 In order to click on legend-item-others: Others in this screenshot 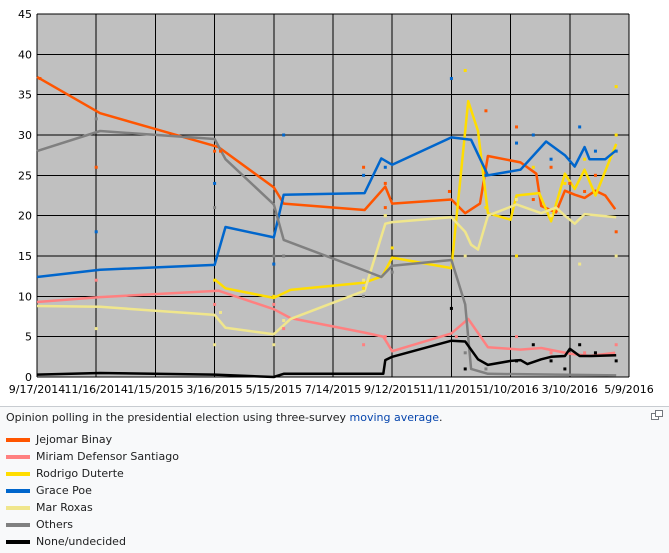, I will do `click(92, 524)`.